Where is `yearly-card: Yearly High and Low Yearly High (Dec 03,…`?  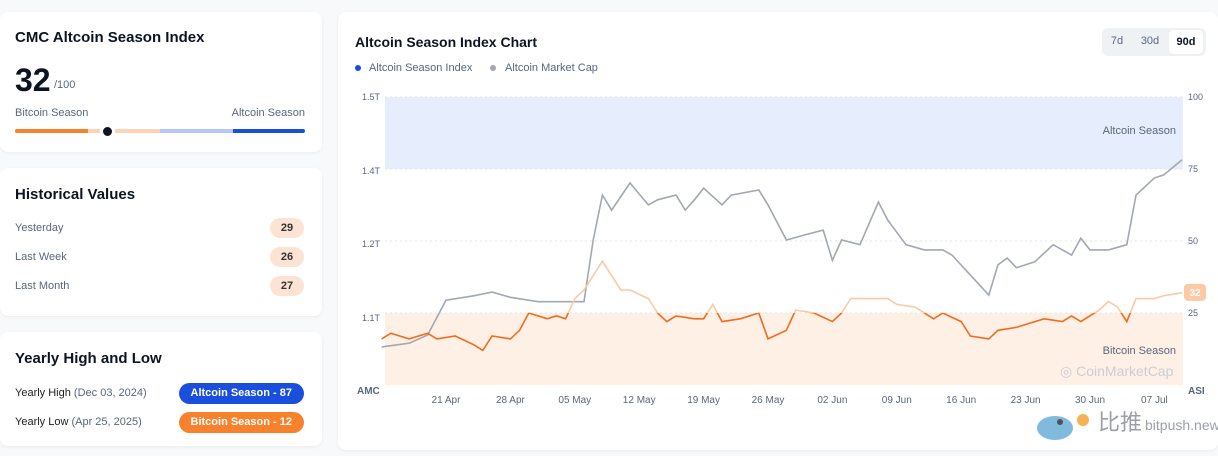 yearly-card: Yearly High and Low Yearly High (Dec 03,… is located at coordinates (161, 389).